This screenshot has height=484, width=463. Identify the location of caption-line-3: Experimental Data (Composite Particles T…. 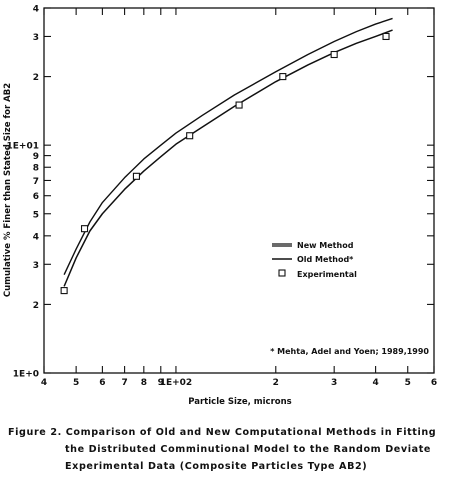
(216, 466).